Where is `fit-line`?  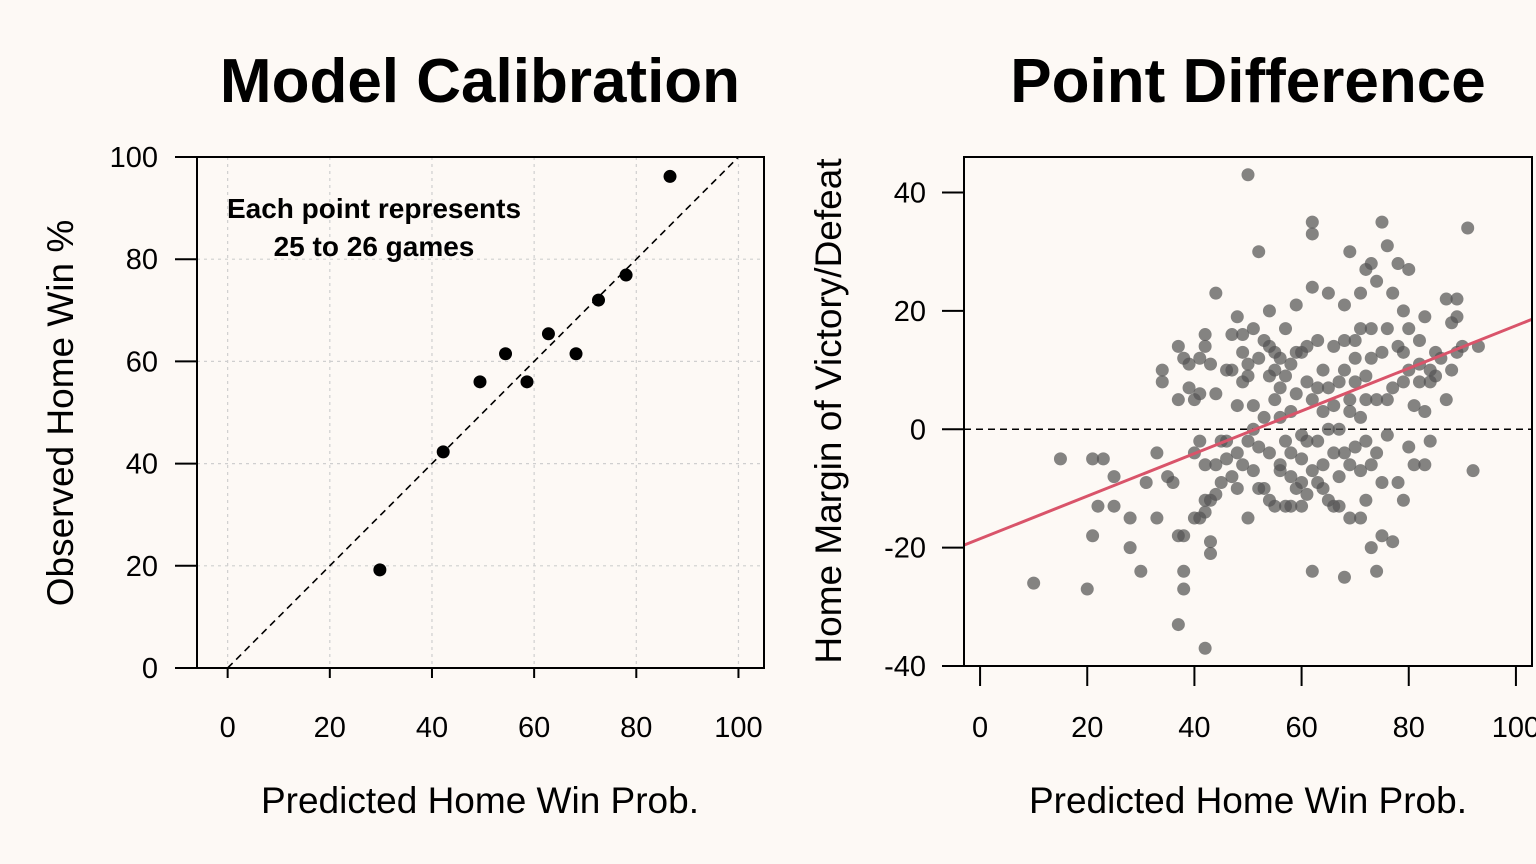
fit-line is located at coordinates (1248, 432).